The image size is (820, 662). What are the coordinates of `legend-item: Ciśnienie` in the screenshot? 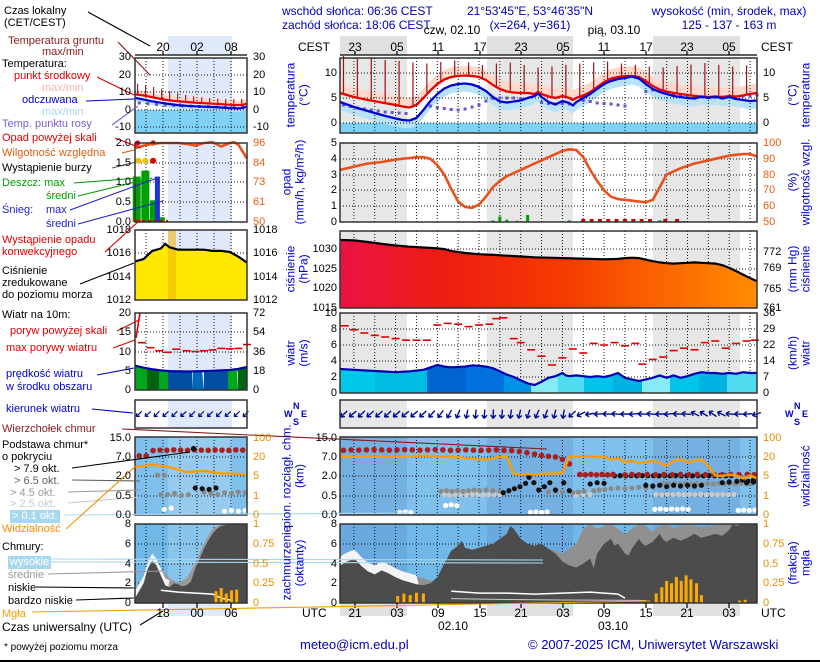 It's located at (25, 271).